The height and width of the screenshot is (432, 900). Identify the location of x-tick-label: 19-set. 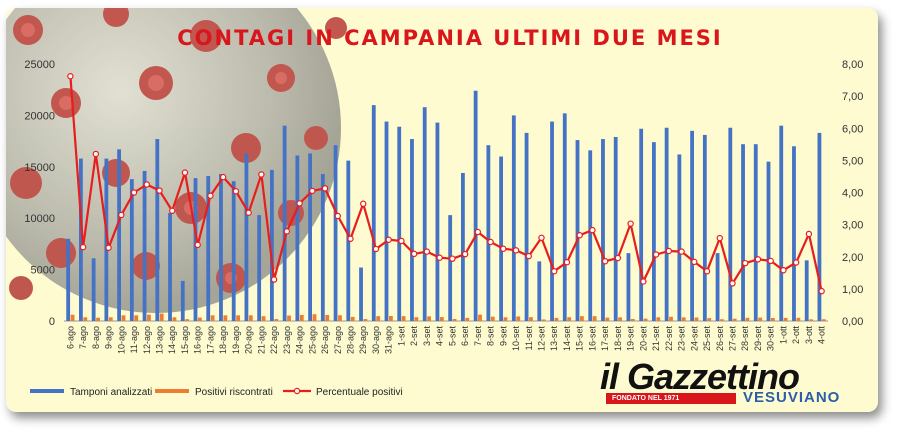
(631, 339).